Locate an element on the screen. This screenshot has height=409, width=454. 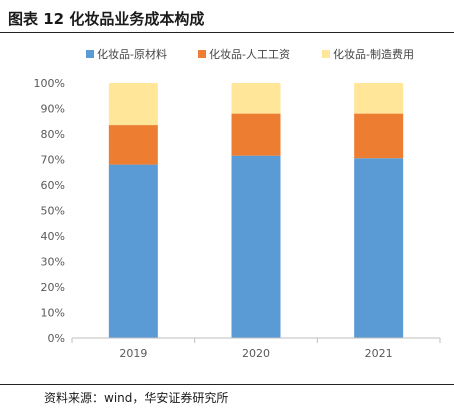
y-tick-label-0: 0% is located at coordinates (56, 338).